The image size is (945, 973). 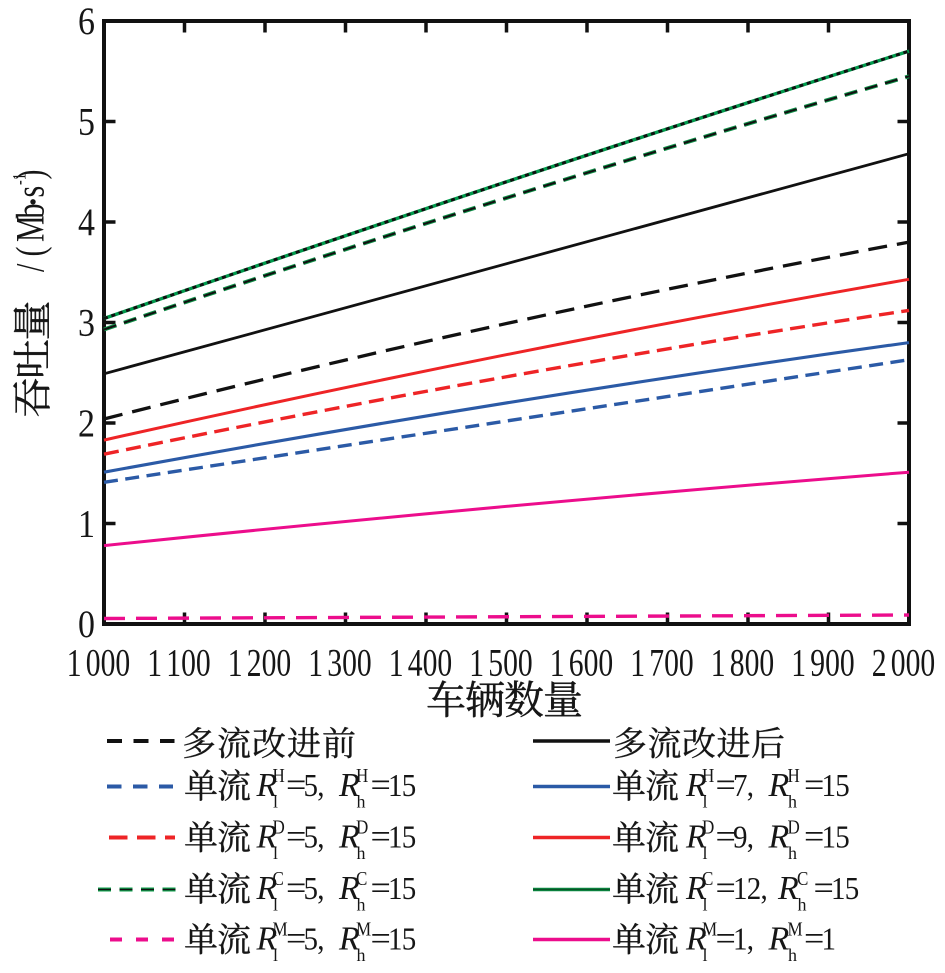 What do you see at coordinates (19, 179) in the screenshot?
I see `svg-text: -1` at bounding box center [19, 179].